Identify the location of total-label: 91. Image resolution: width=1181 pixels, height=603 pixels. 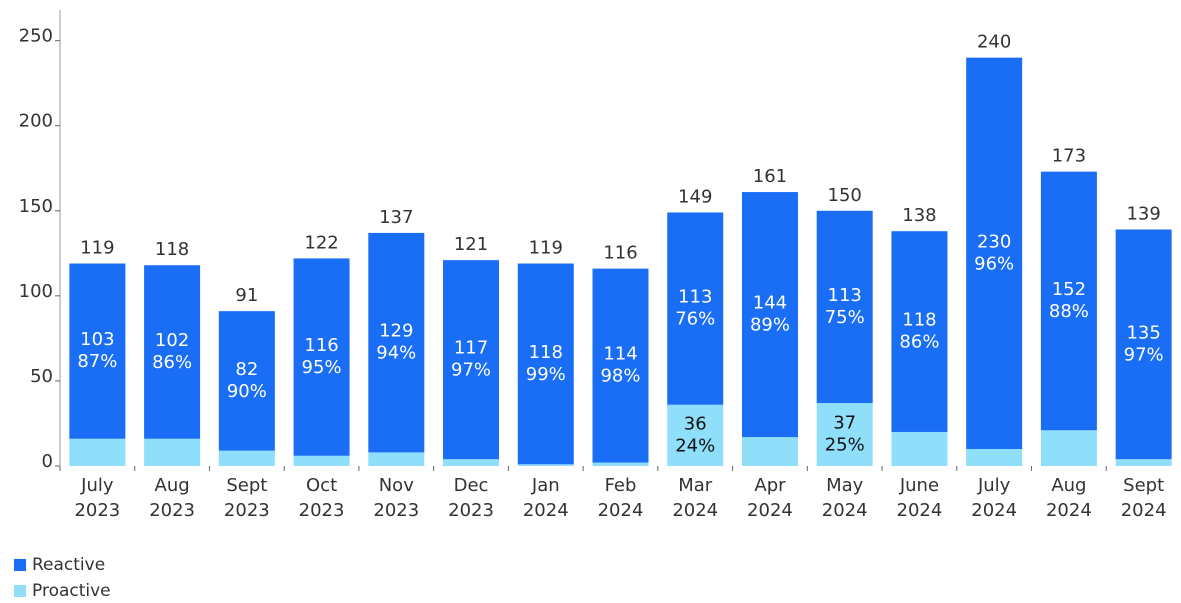
(246, 295).